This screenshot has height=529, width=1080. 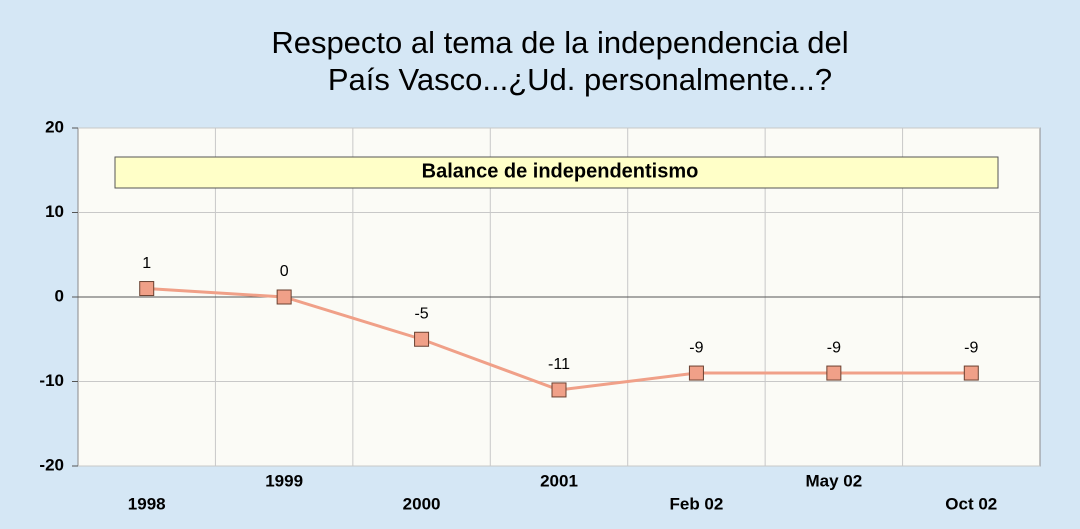 What do you see at coordinates (422, 503) in the screenshot?
I see `x-tick-label: 2000` at bounding box center [422, 503].